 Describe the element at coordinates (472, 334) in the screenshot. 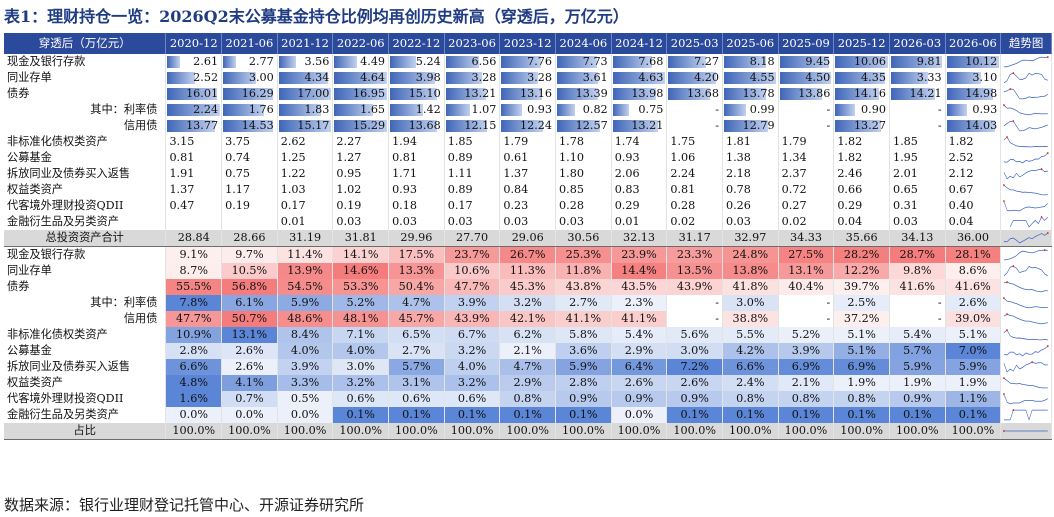

I see `cell-value: 6.7%` at that location.